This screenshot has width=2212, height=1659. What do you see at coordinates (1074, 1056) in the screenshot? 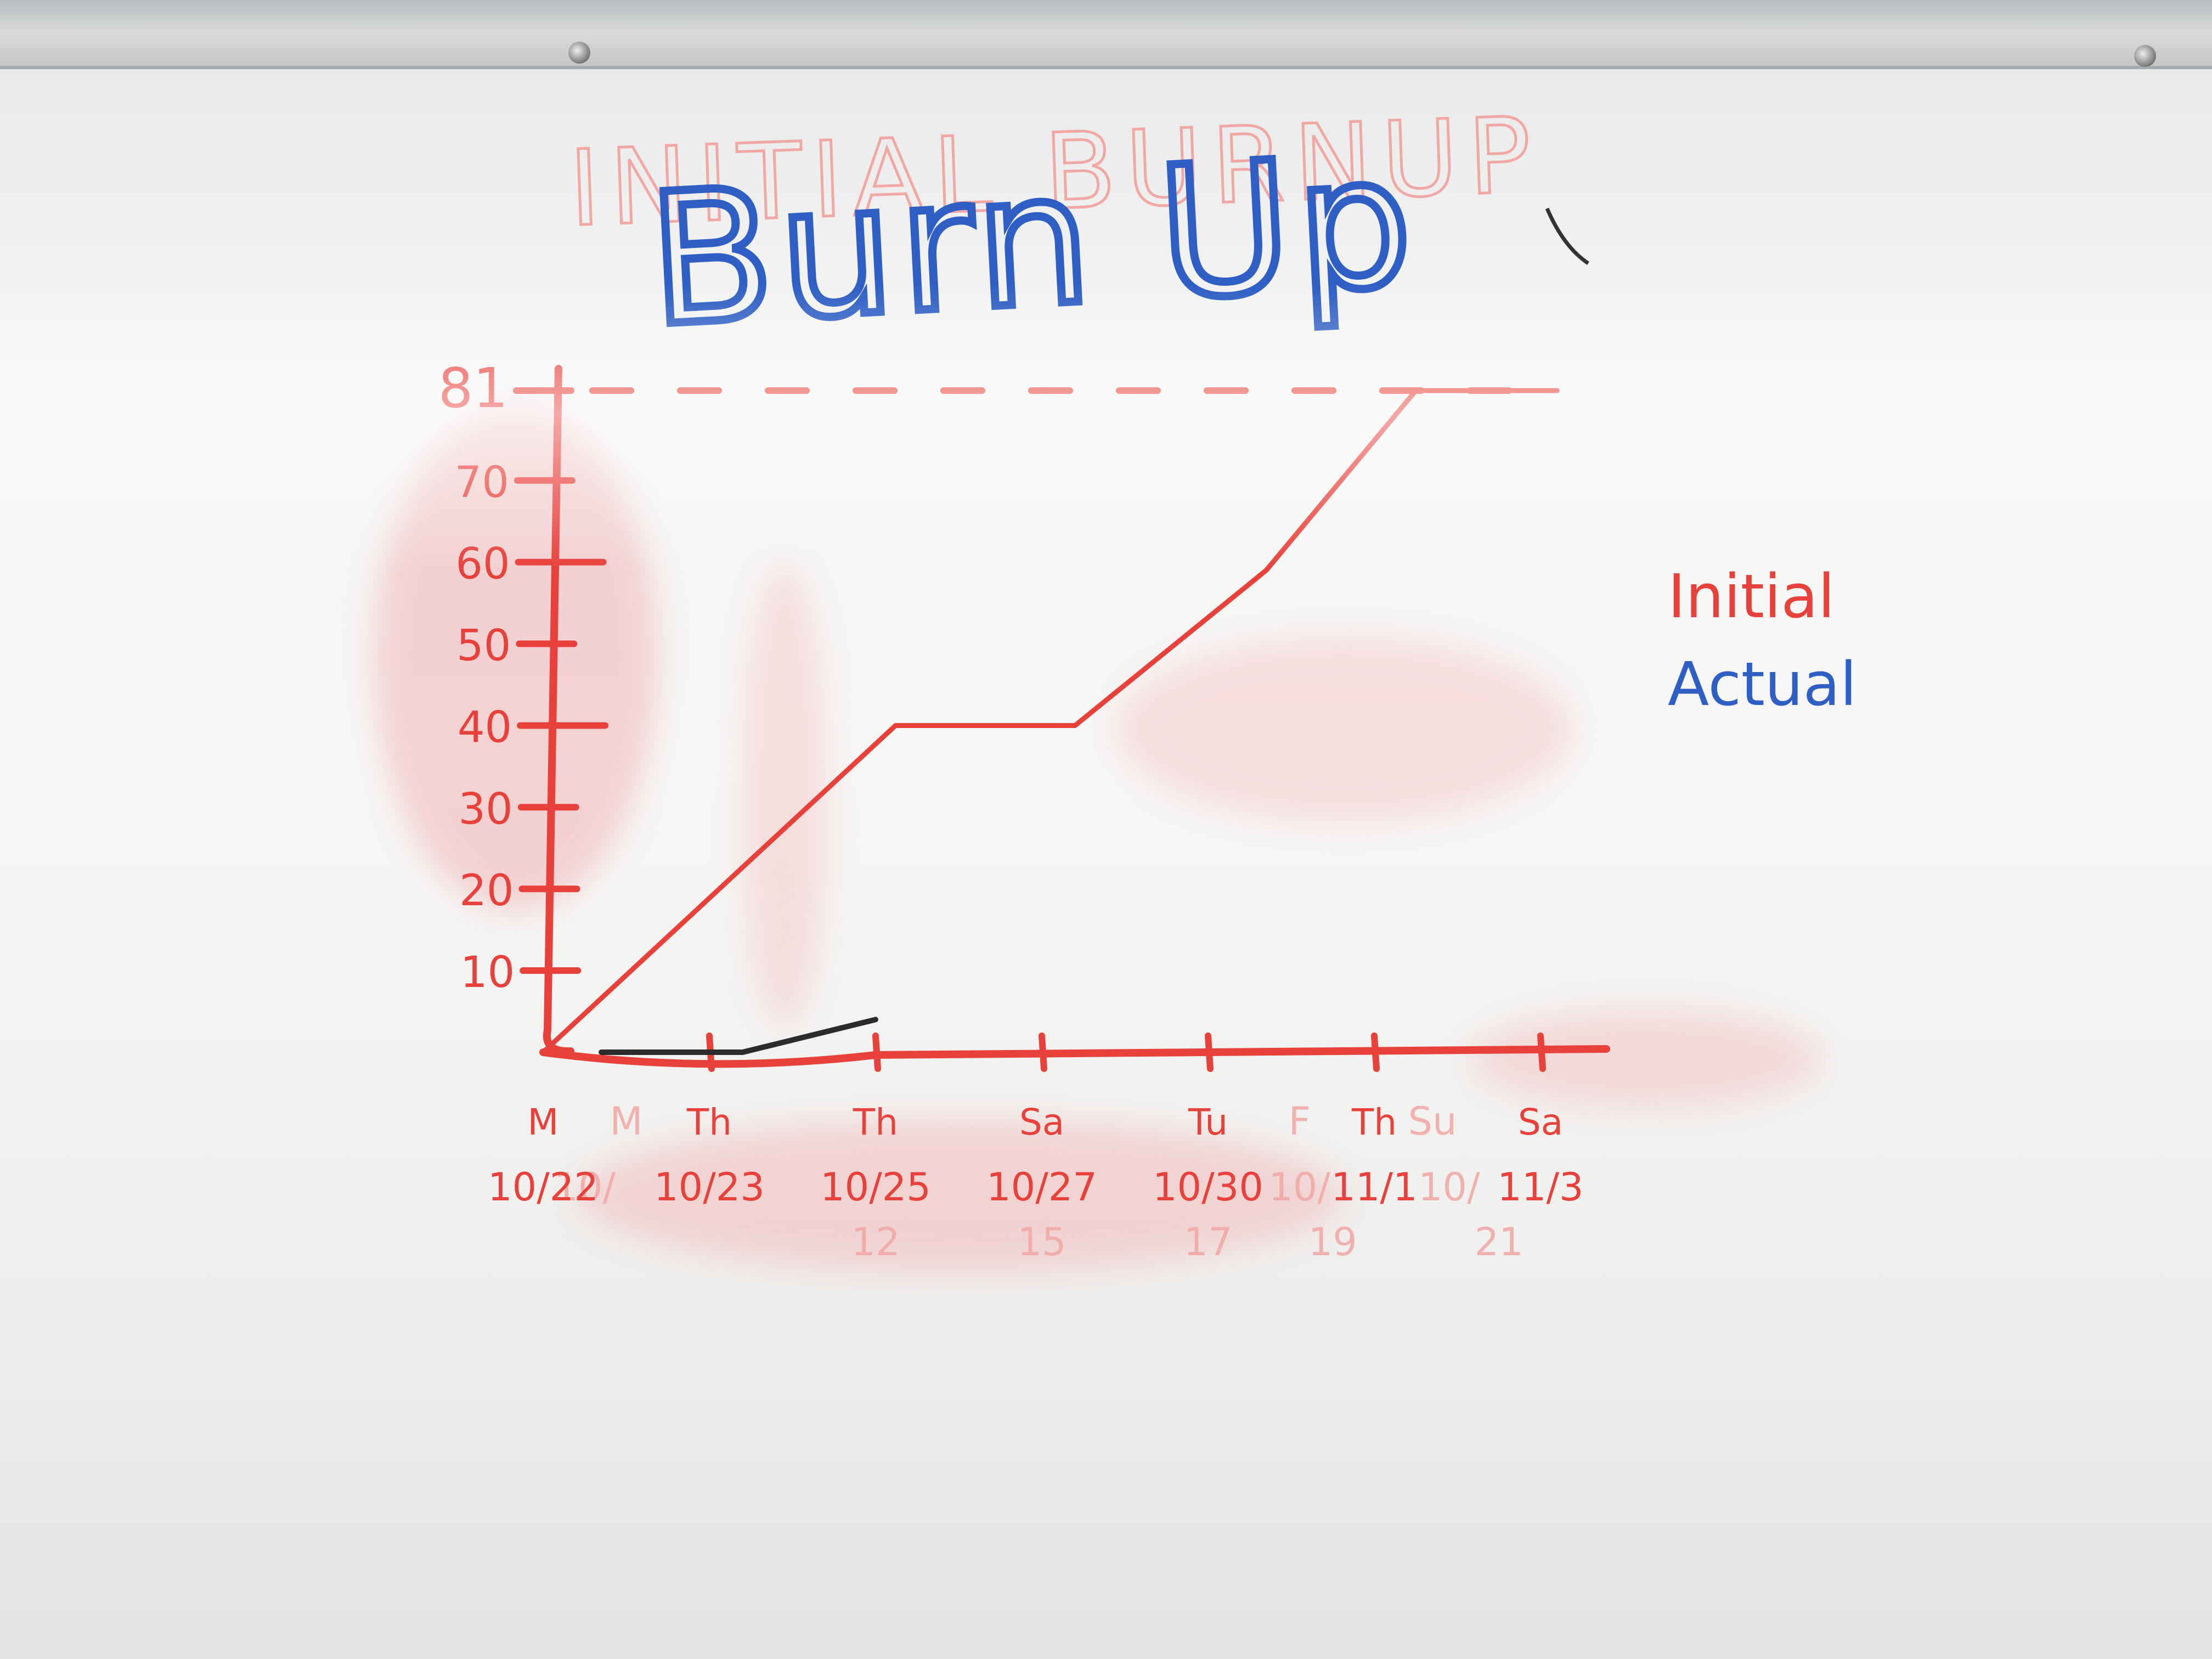
I see `x-axis-line` at bounding box center [1074, 1056].